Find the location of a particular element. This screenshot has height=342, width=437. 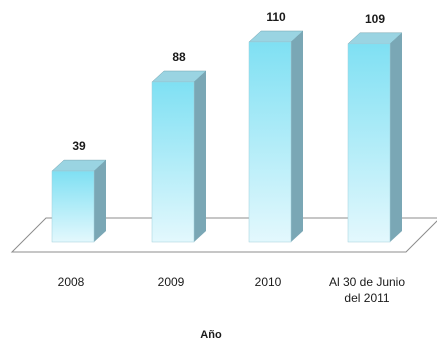

data-label: 88 is located at coordinates (179, 57).